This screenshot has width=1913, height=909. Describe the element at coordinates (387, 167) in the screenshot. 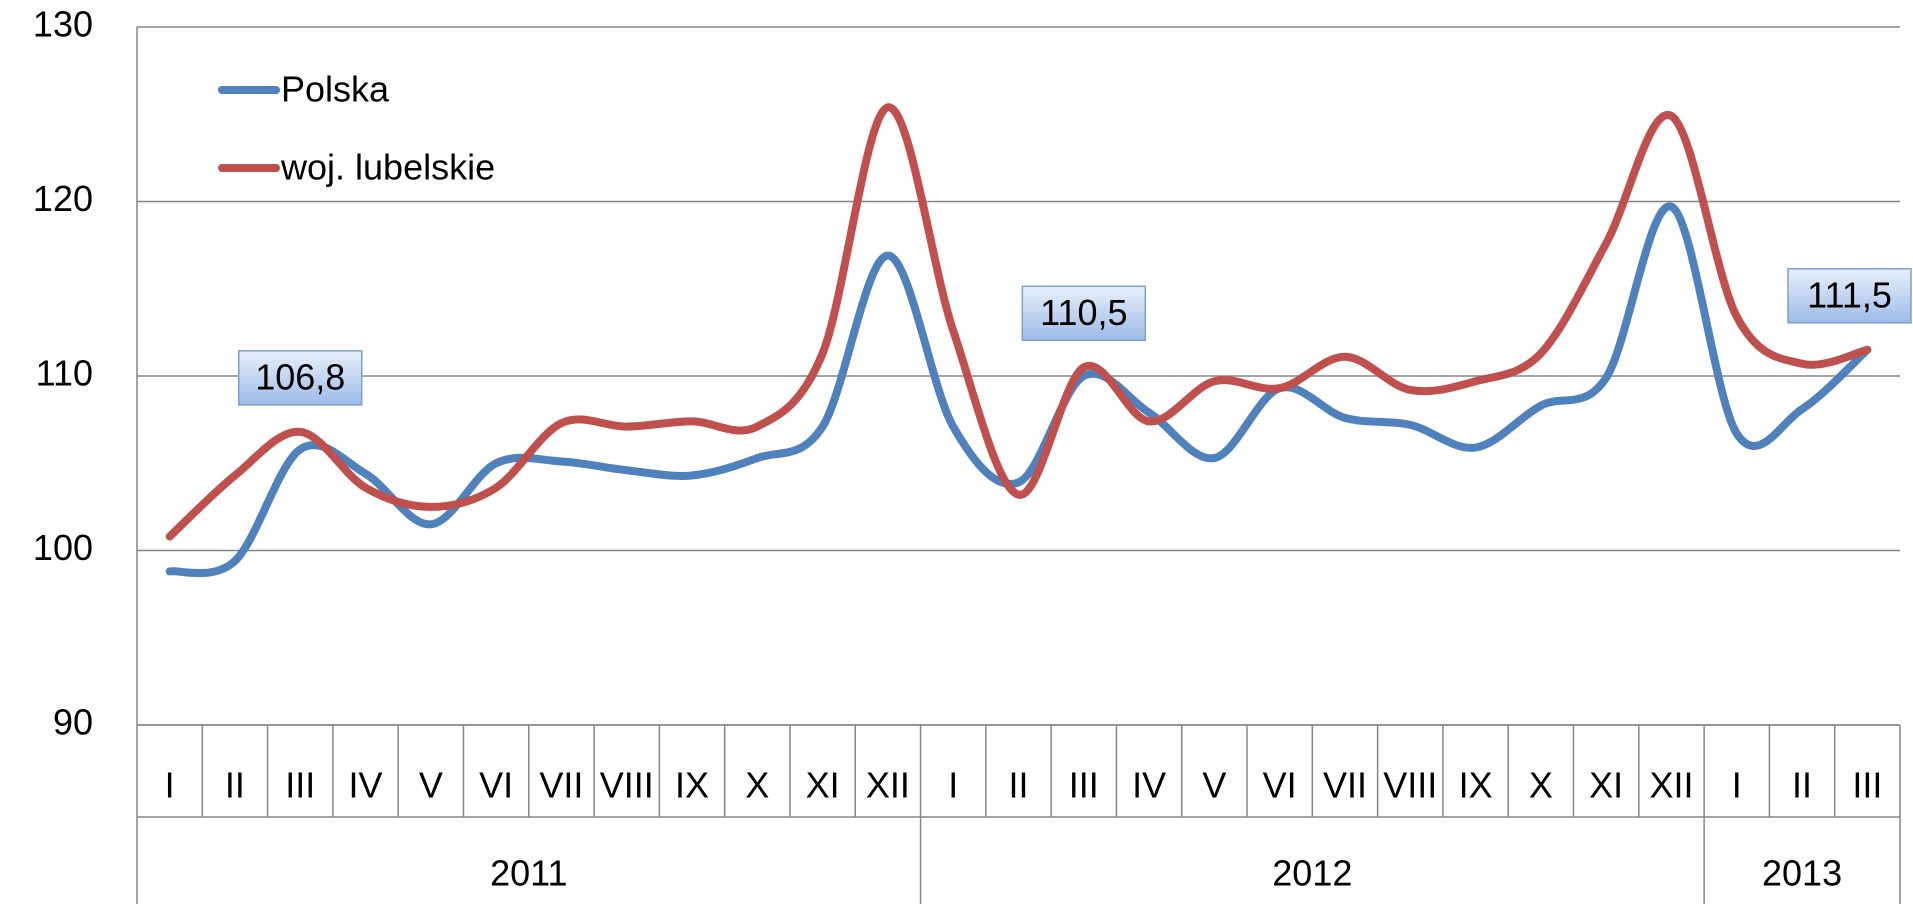

I see `legend-label: woj. lubelskie` at that location.